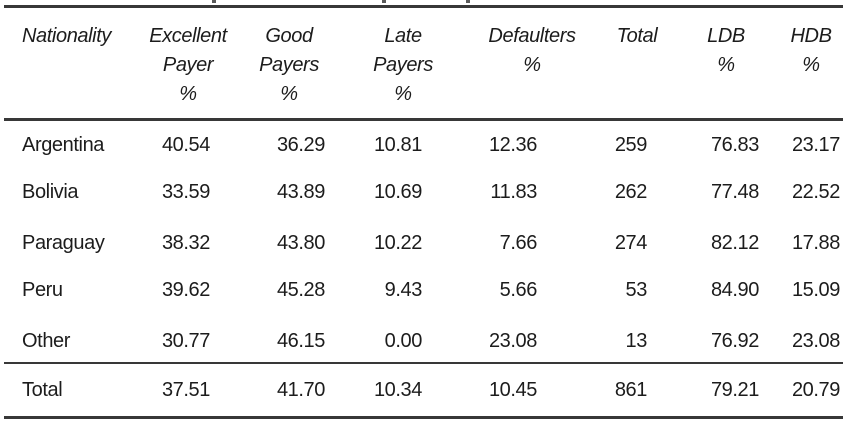 The width and height of the screenshot is (847, 424). What do you see at coordinates (631, 145) in the screenshot?
I see `data-cell: 259` at bounding box center [631, 145].